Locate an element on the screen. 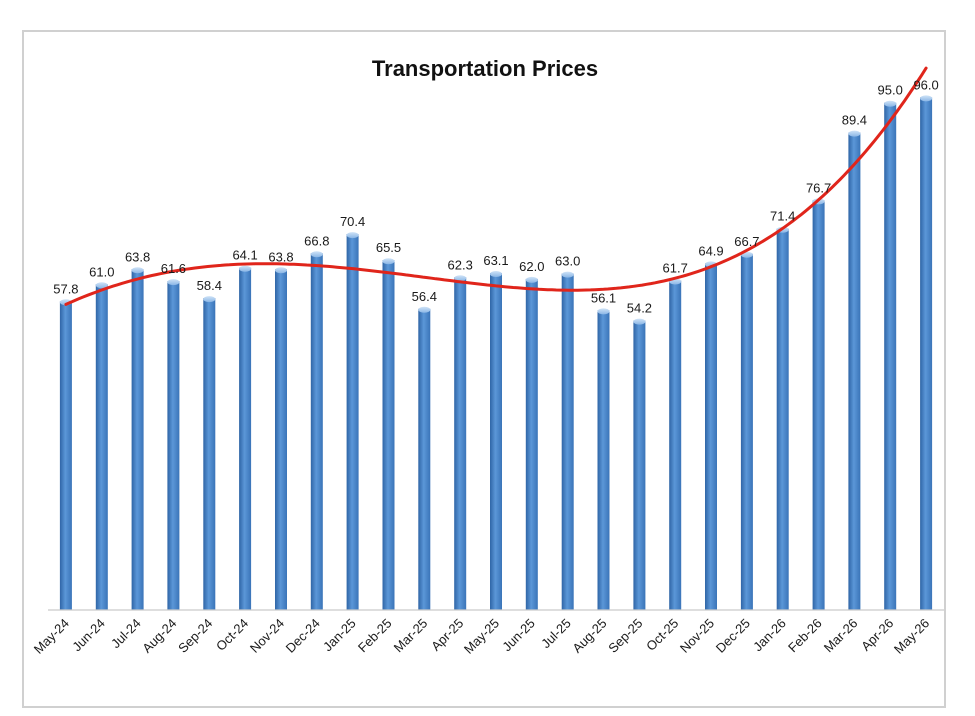 Image resolution: width=975 pixels, height=716 pixels. data-label-Jan-26: 71.4 is located at coordinates (782, 216).